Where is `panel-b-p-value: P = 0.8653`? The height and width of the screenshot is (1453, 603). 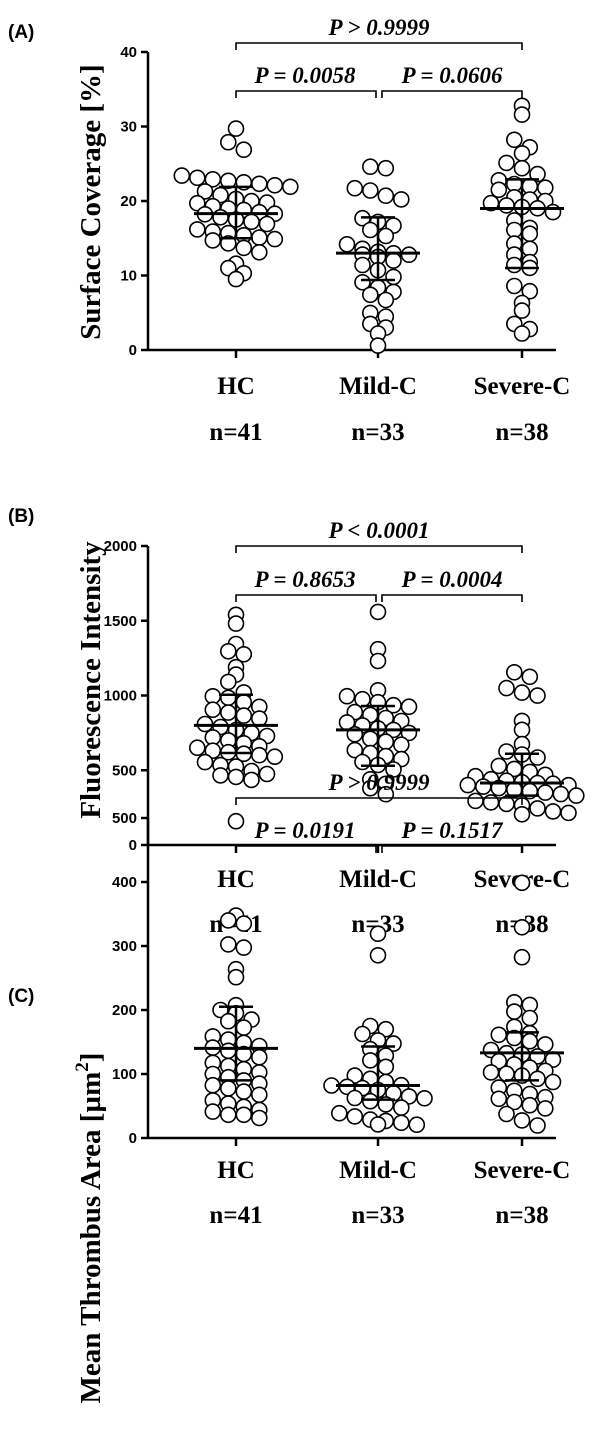 panel-b-p-value: P = 0.8653 is located at coordinates (304, 579).